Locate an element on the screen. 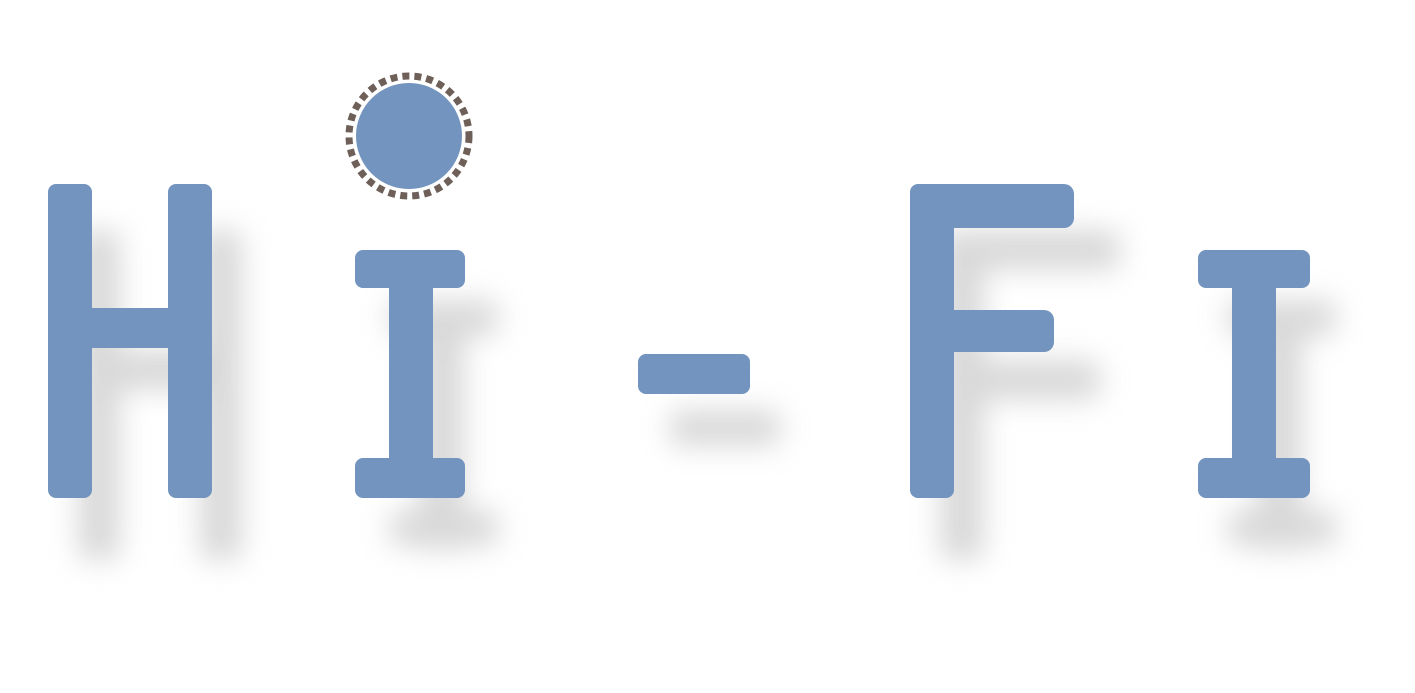 This screenshot has height=693, width=1415. dash-symbol is located at coordinates (694, 374).